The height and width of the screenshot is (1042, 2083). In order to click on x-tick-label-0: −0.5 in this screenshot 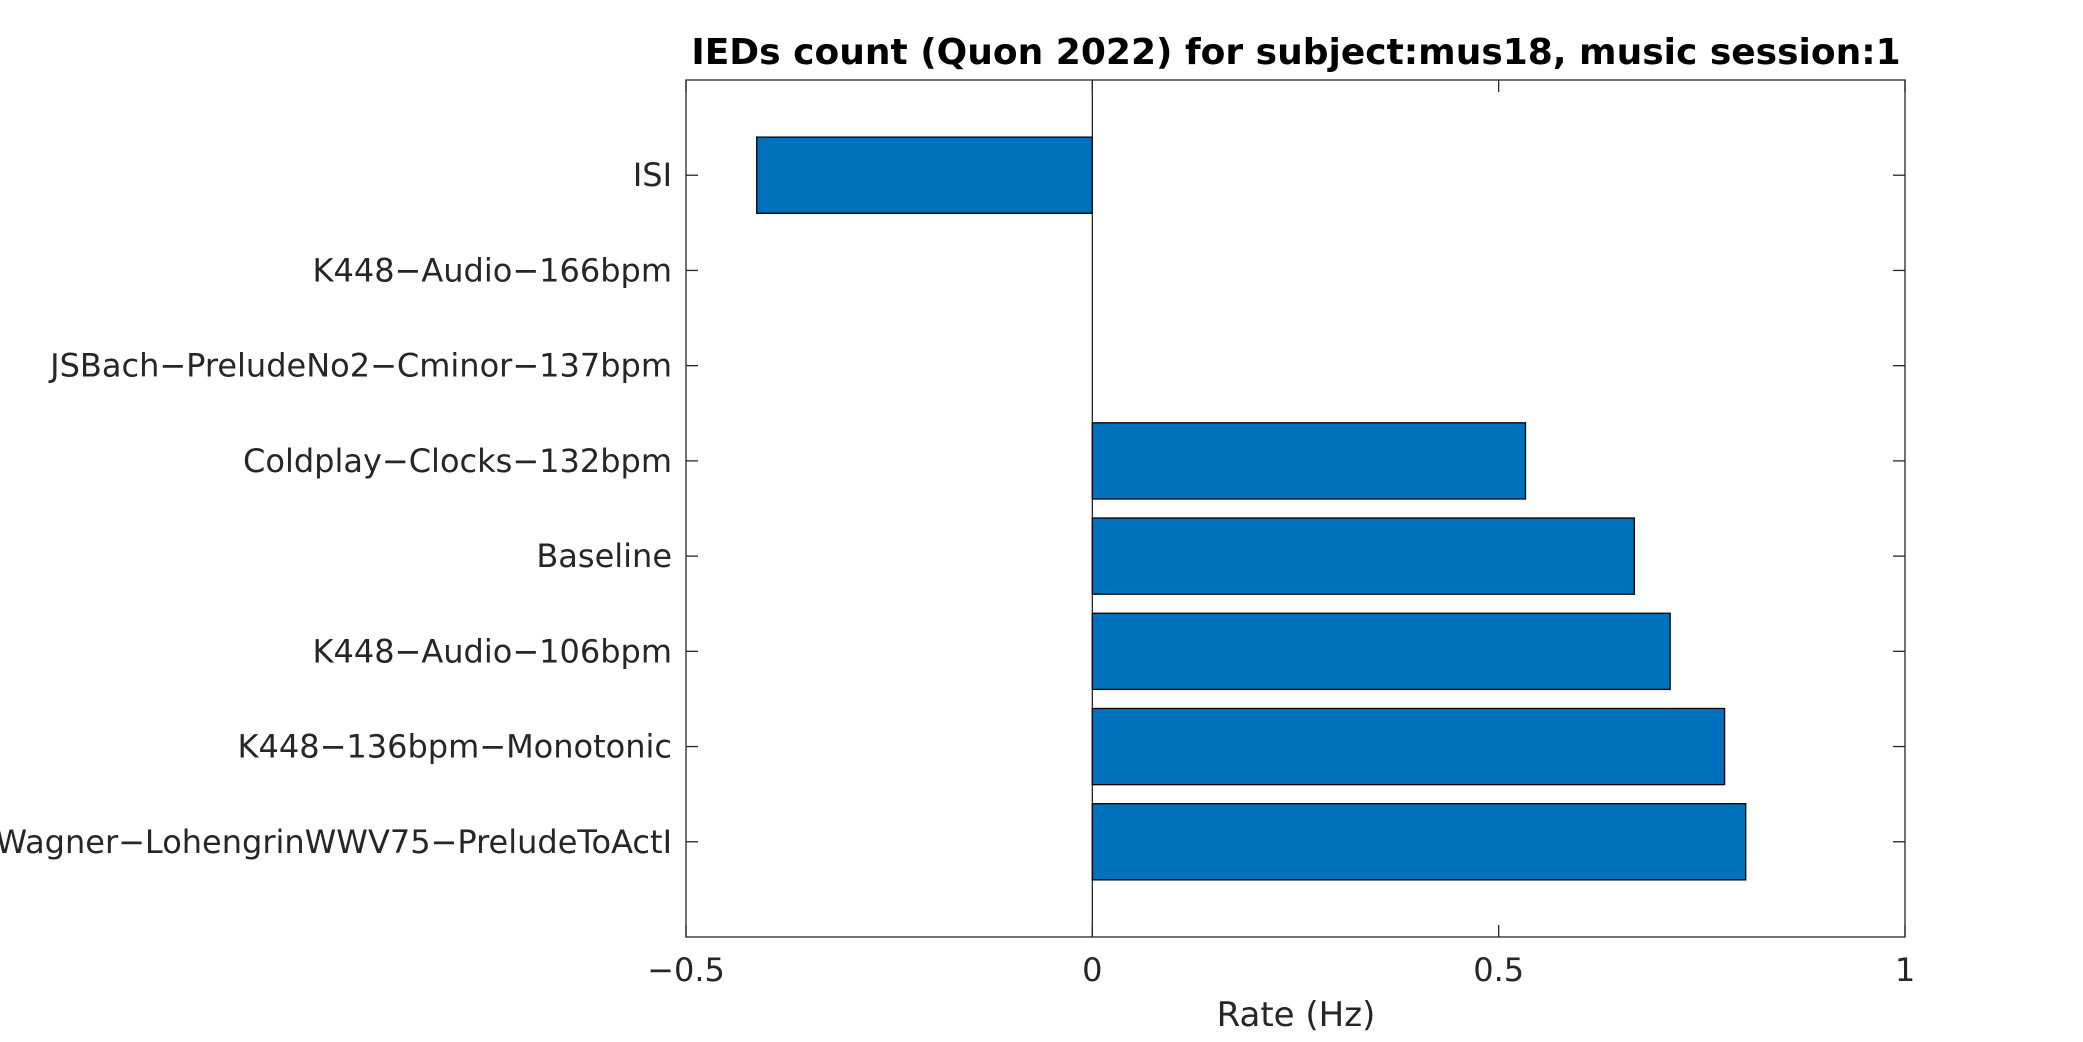, I will do `click(686, 970)`.